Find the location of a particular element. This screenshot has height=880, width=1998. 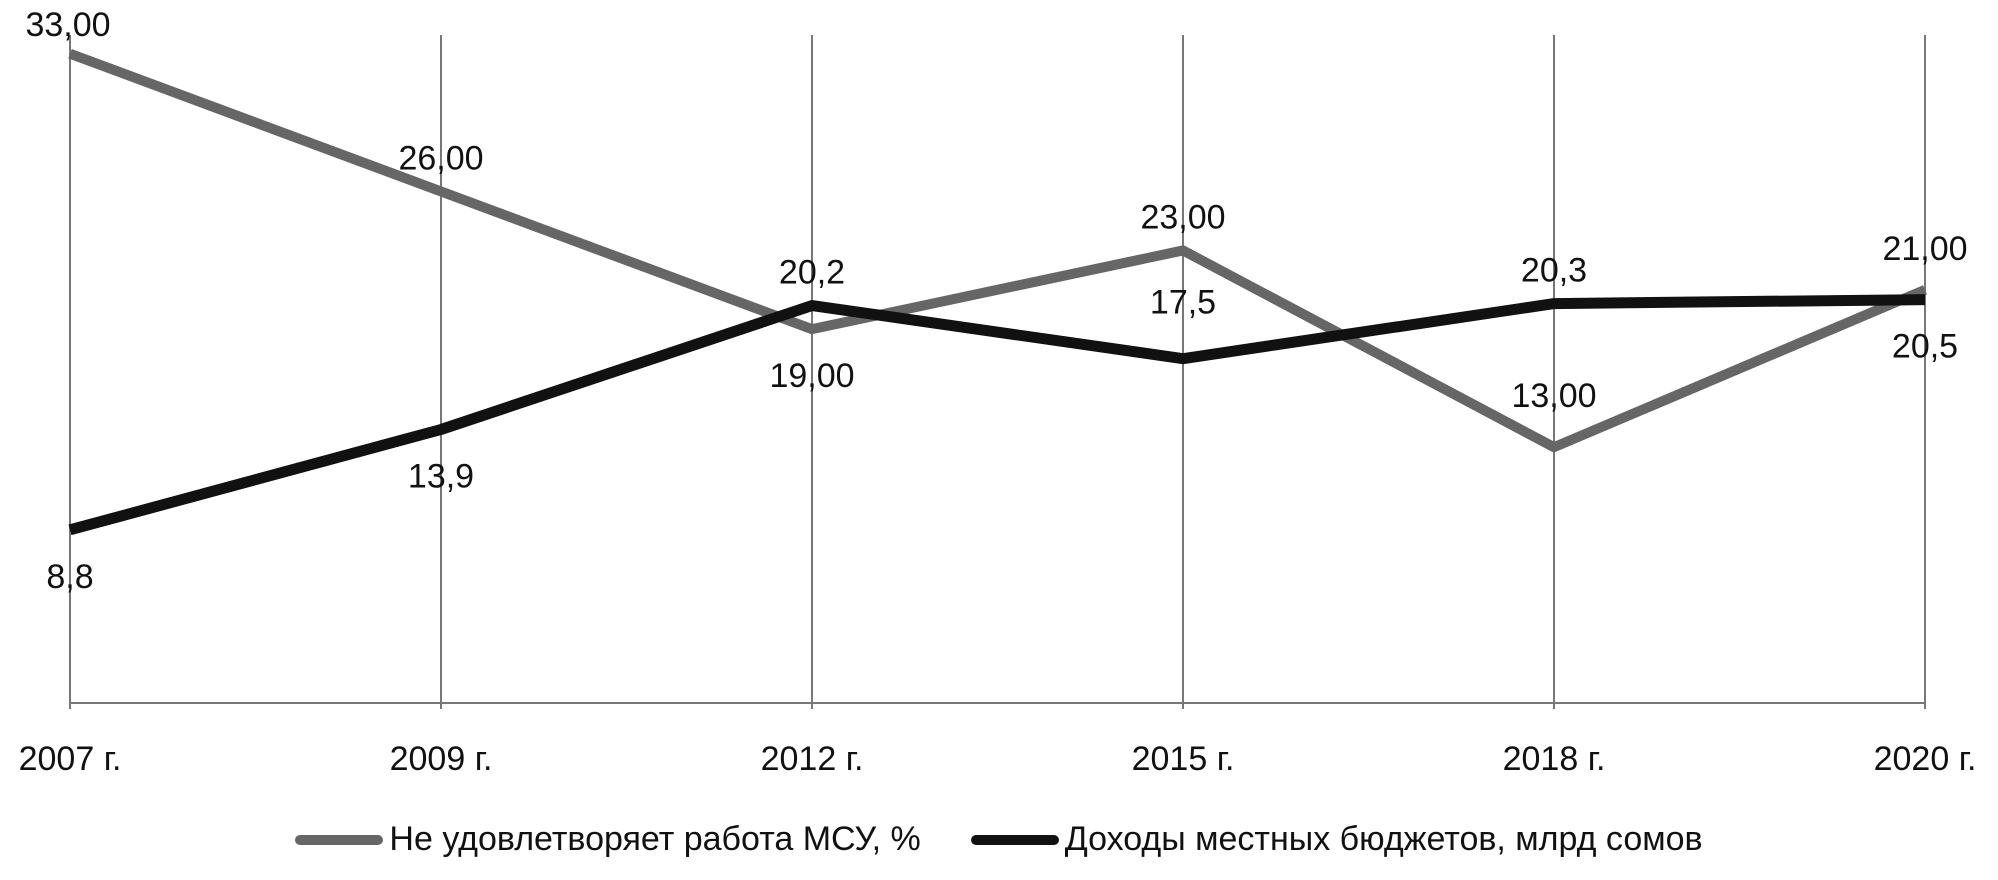

legend-label-msu: Не удовлетворяет работа МСУ, % is located at coordinates (655, 839).